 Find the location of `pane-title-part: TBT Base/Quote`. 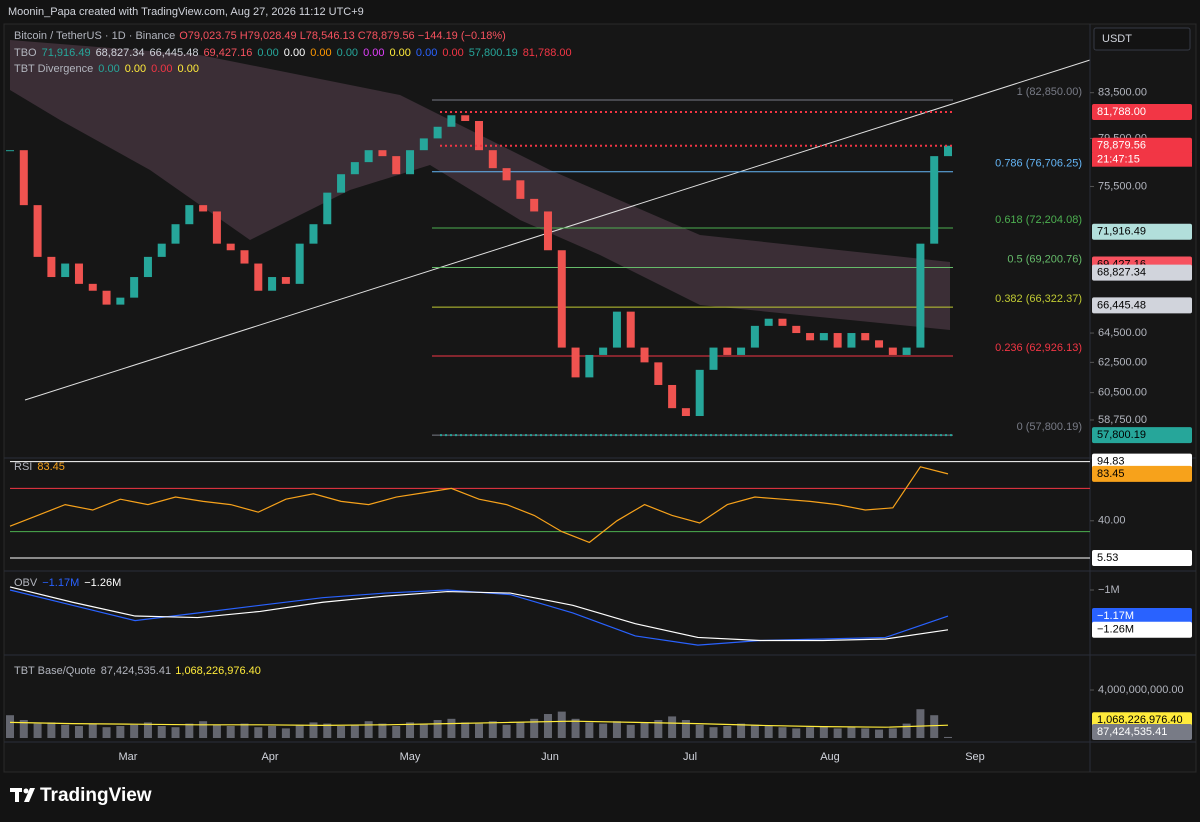

pane-title-part: TBT Base/Quote is located at coordinates (55, 671).